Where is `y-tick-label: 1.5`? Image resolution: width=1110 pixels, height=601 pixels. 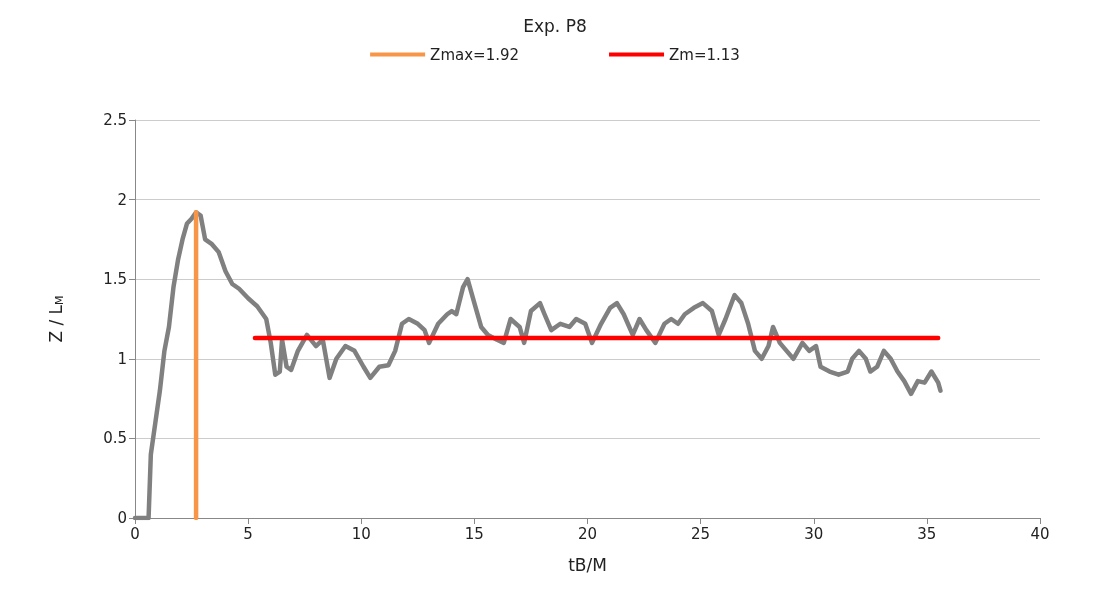 y-tick-label: 1.5 is located at coordinates (115, 279).